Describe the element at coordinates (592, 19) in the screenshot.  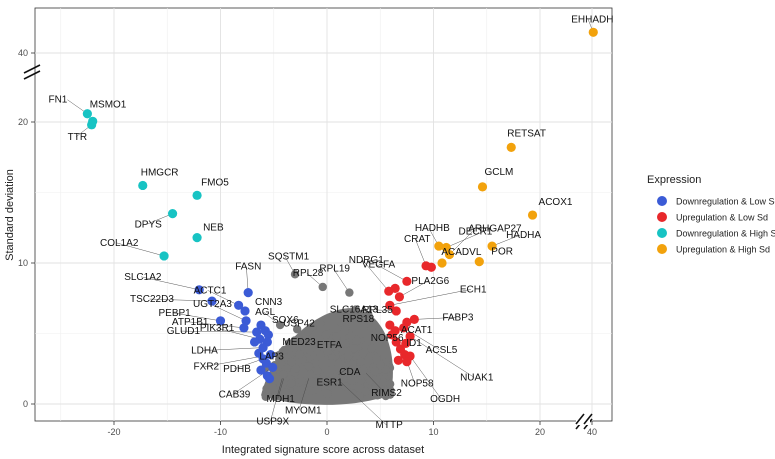
I see `point-label-ehhadh: EHHADH` at that location.